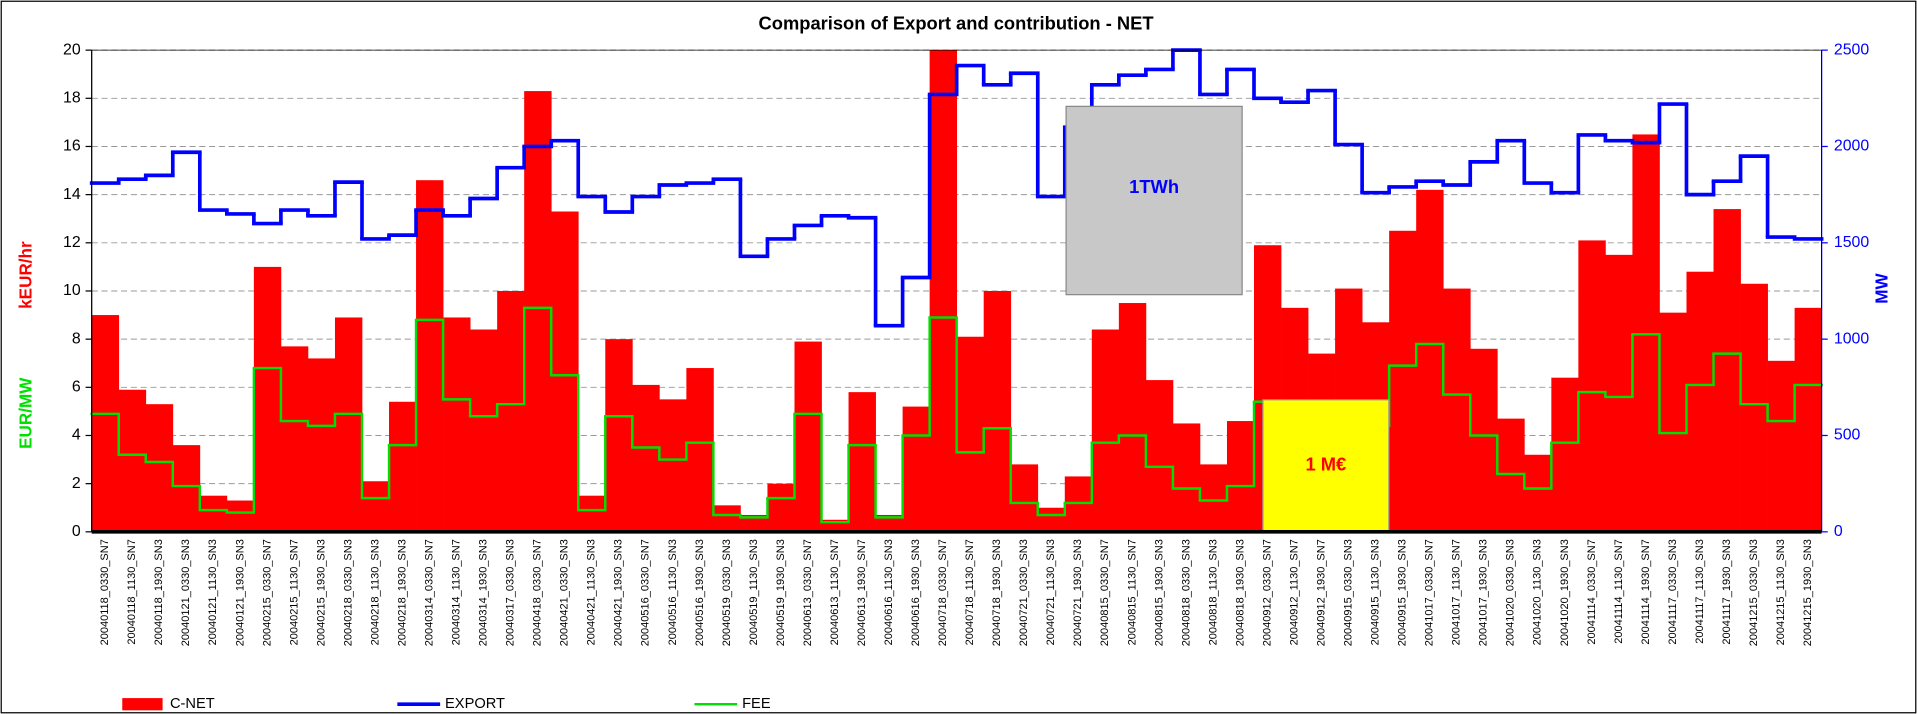 This screenshot has width=1917, height=714. What do you see at coordinates (1851, 49) in the screenshot?
I see `y2-tick-label: 2500` at bounding box center [1851, 49].